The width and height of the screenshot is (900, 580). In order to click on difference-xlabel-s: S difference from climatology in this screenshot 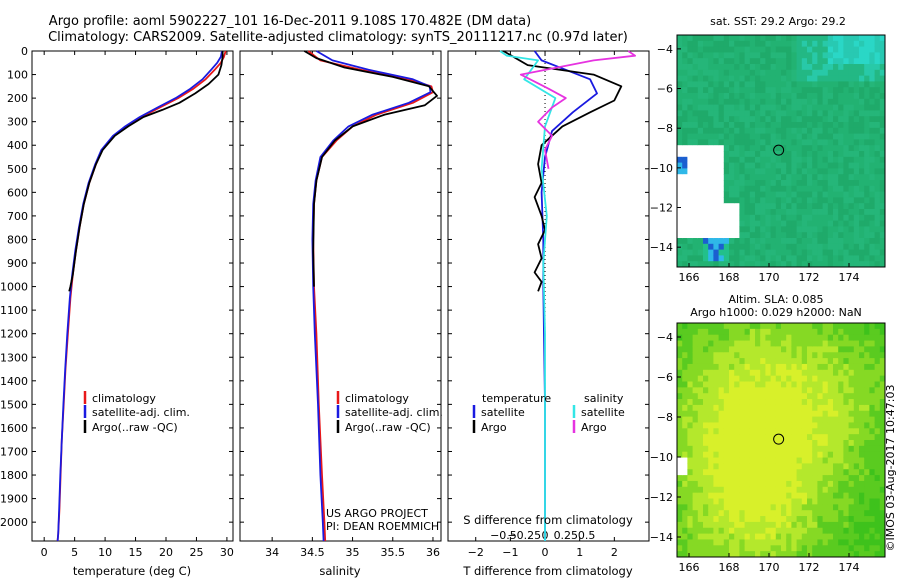, I will do `click(548, 520)`.